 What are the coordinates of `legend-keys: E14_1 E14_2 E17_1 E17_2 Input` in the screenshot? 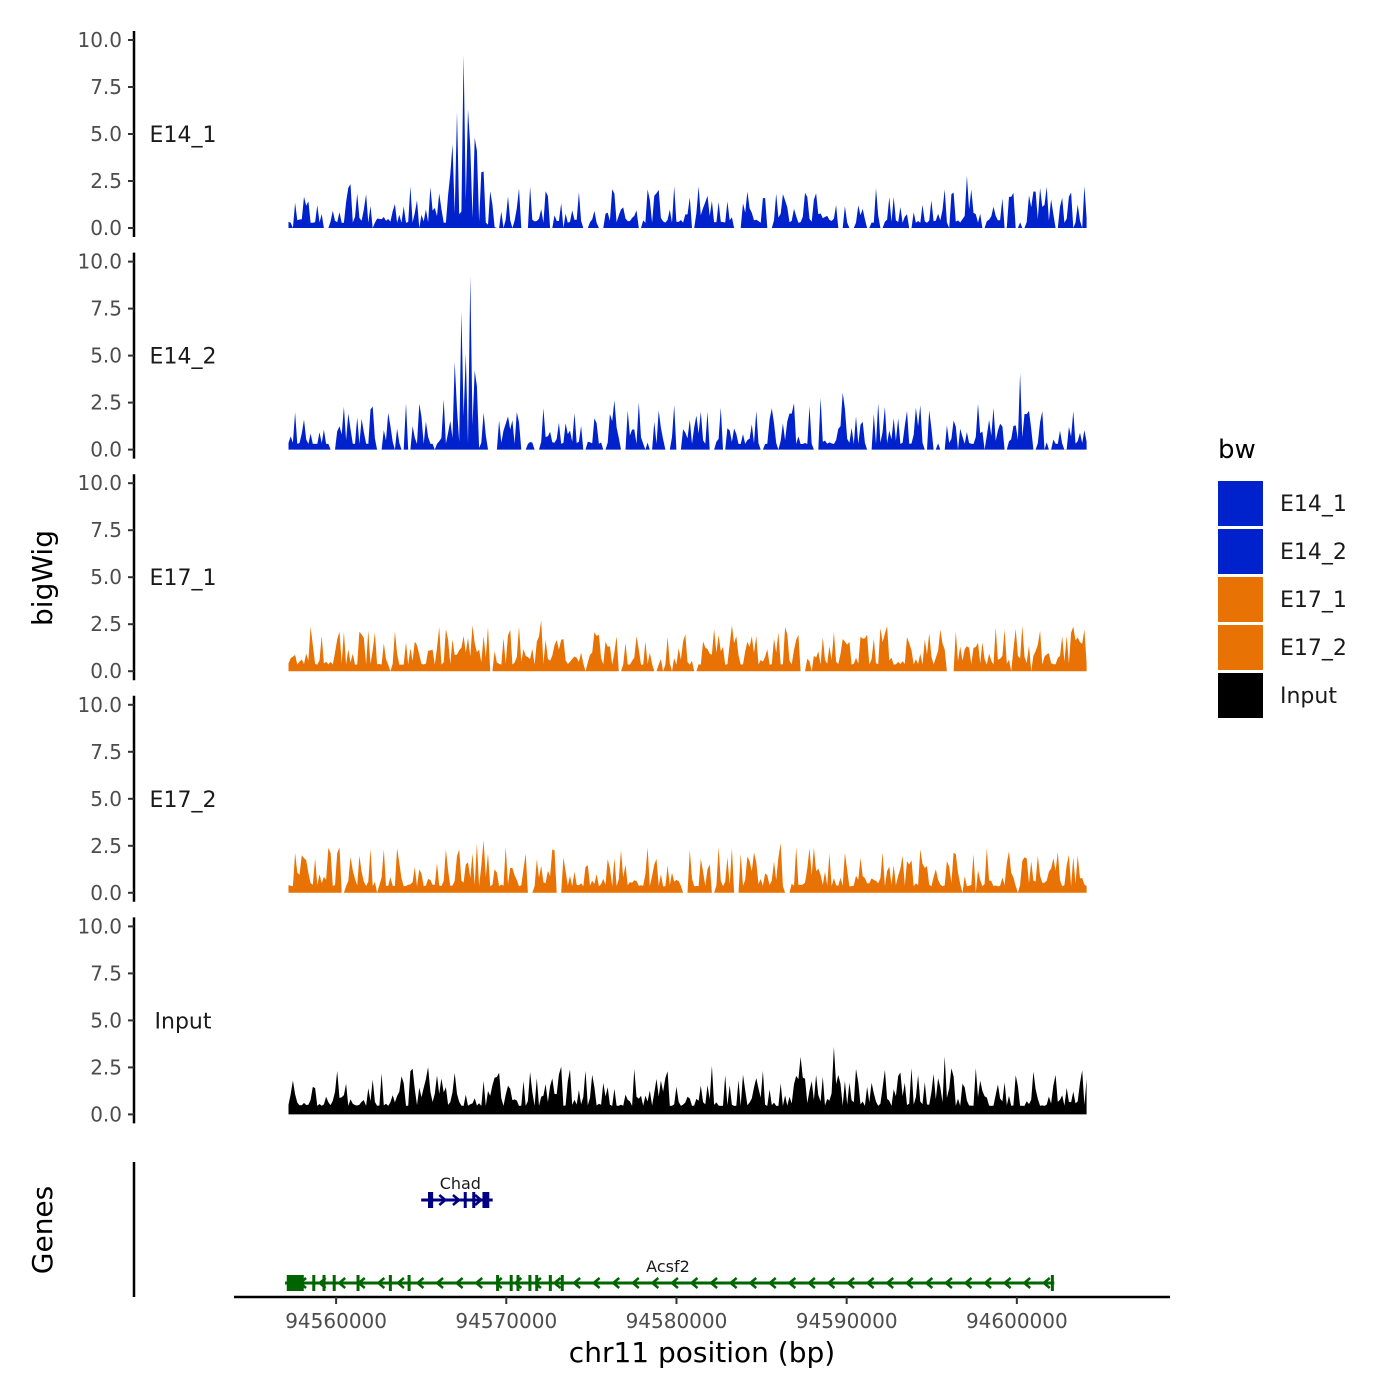 It's located at (1282, 599).